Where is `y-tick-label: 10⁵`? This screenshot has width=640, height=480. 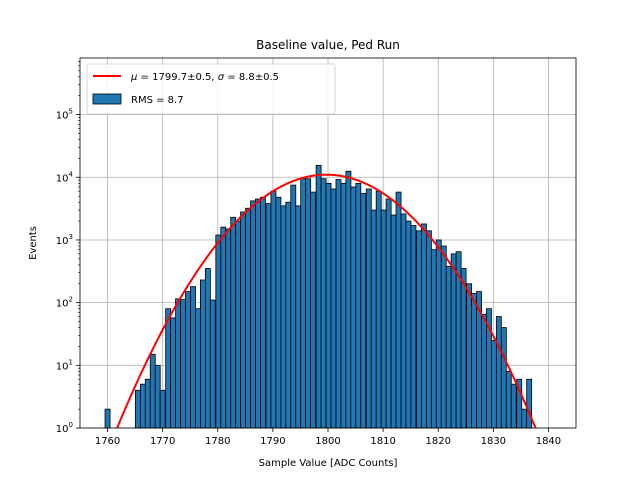
y-tick-label: 10⁵ is located at coordinates (64, 115).